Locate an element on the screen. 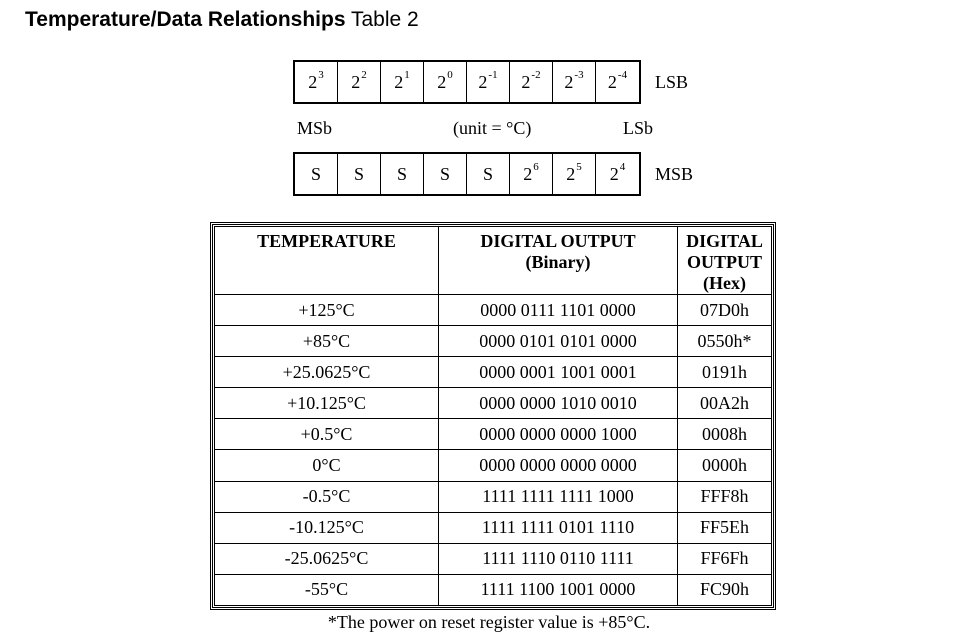 This screenshot has height=635, width=978. table-row: +25.0625°C 0000 0001 1001 0001 0191h is located at coordinates (493, 372).